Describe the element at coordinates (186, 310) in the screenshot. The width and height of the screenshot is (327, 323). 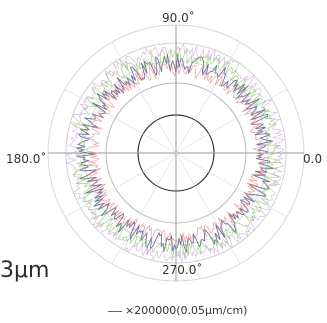
I see `scale-legend-text: ×200000(0.05μm/cm)` at that location.